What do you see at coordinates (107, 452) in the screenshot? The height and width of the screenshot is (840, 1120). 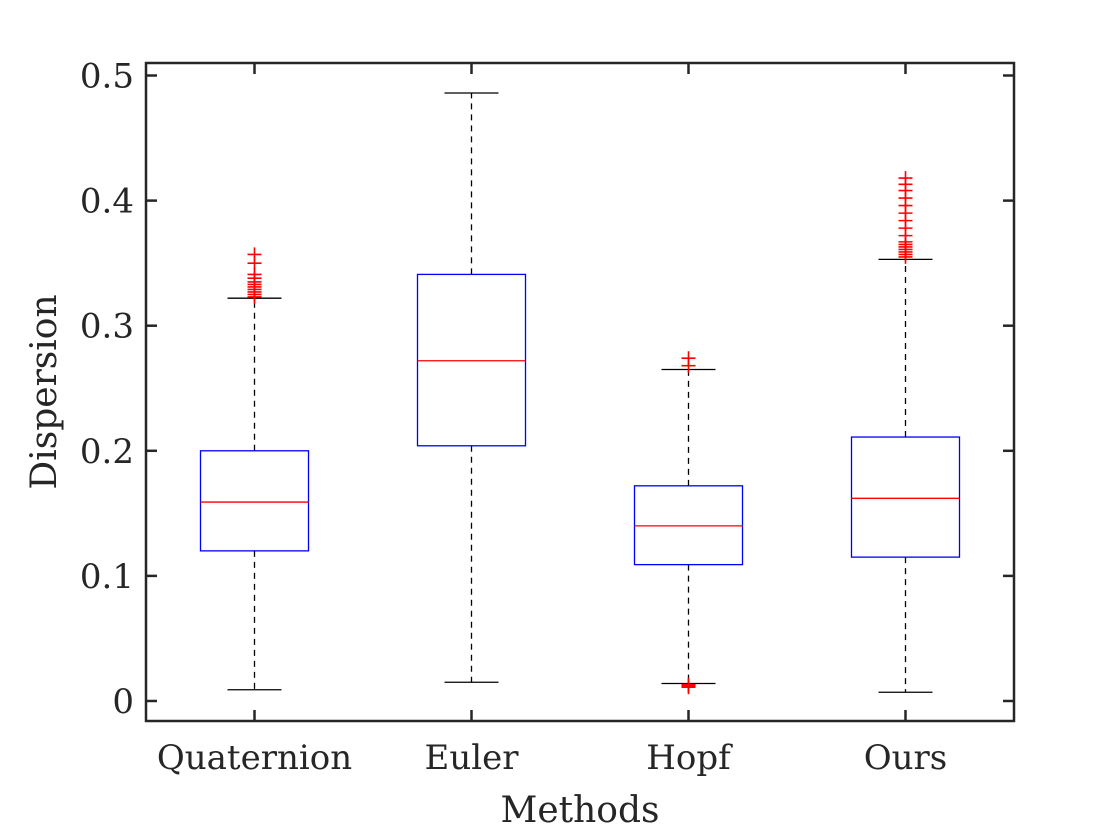 I see `y-tick-label: 0.2` at bounding box center [107, 452].